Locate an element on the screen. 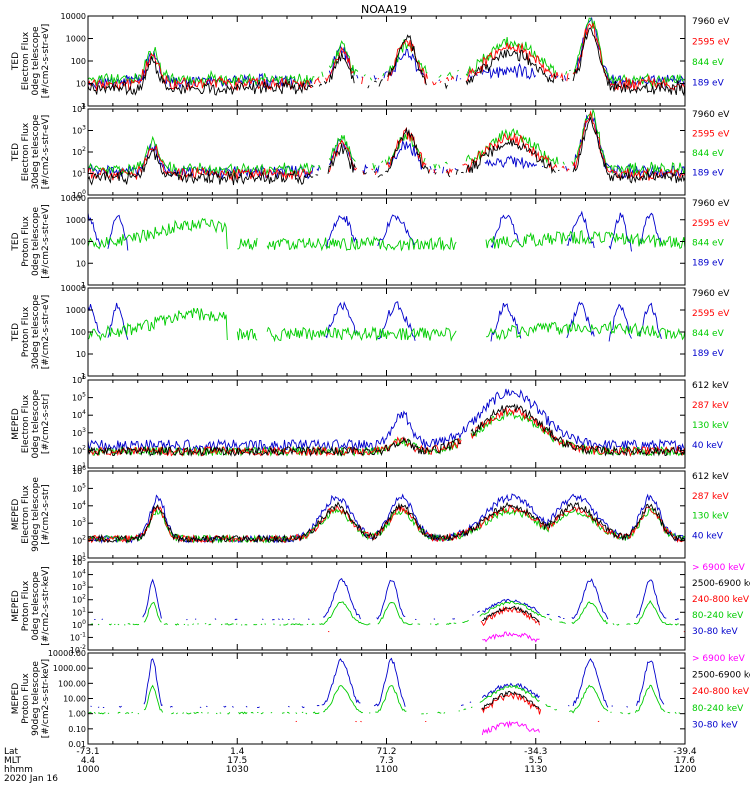 The height and width of the screenshot is (800, 750). ytick-label: 1000.00 is located at coordinates (69, 668).